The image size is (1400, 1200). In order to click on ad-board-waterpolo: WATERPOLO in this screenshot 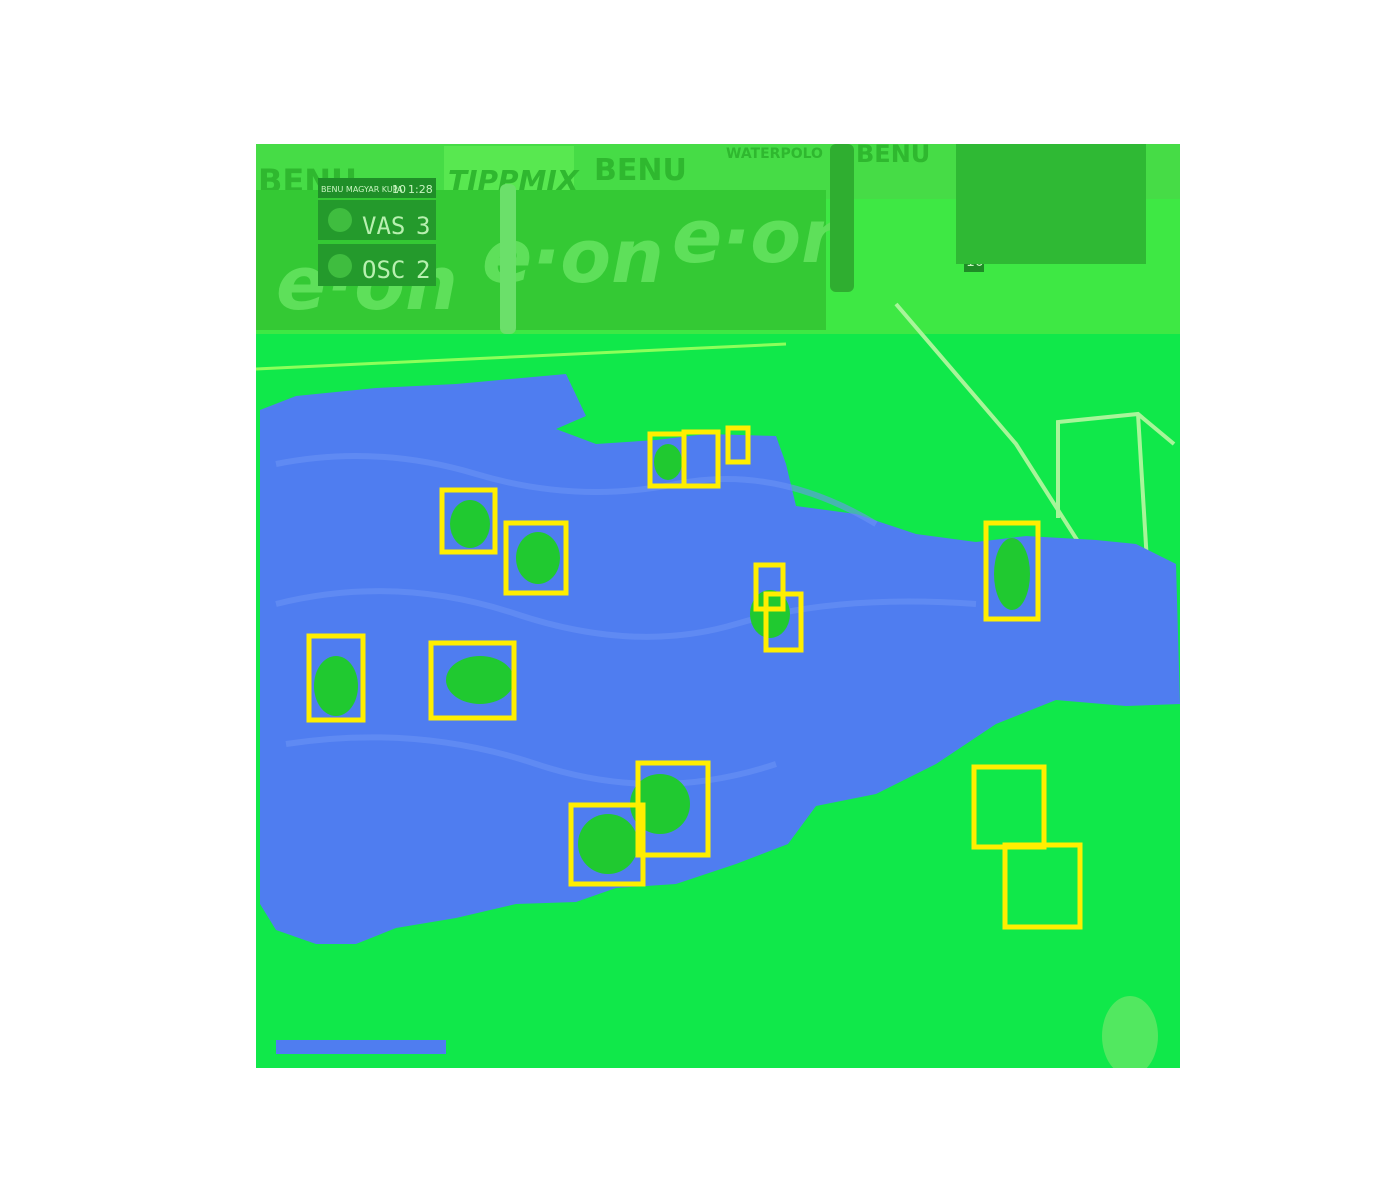, I will do `click(774, 154)`.